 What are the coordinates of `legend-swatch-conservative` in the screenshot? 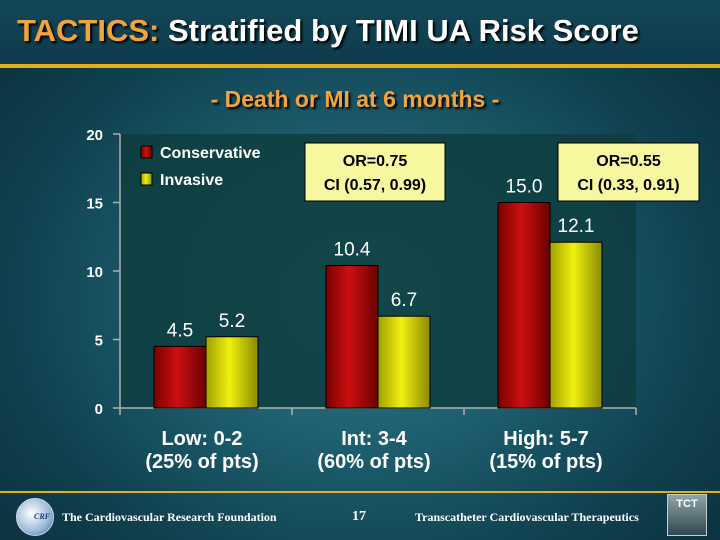 It's located at (146, 152).